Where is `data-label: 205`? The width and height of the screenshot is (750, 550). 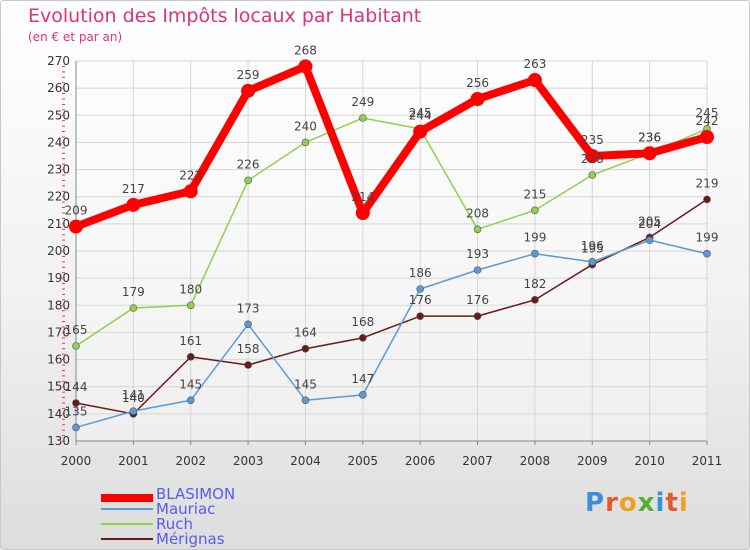
data-label: 205 is located at coordinates (649, 221).